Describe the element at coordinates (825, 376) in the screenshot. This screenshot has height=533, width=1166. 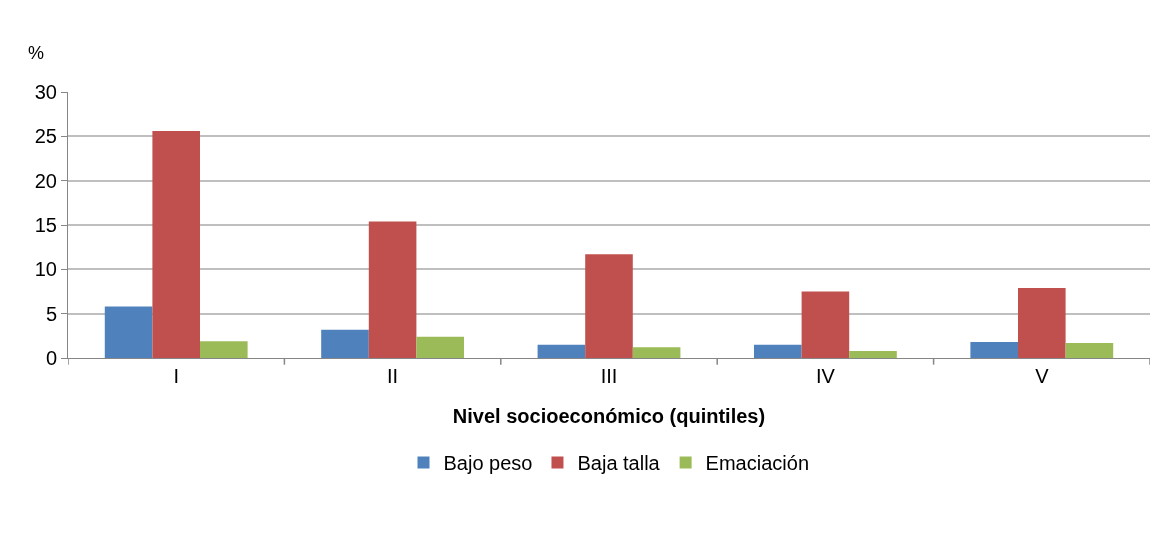
I see `x-tick-label: IV` at that location.